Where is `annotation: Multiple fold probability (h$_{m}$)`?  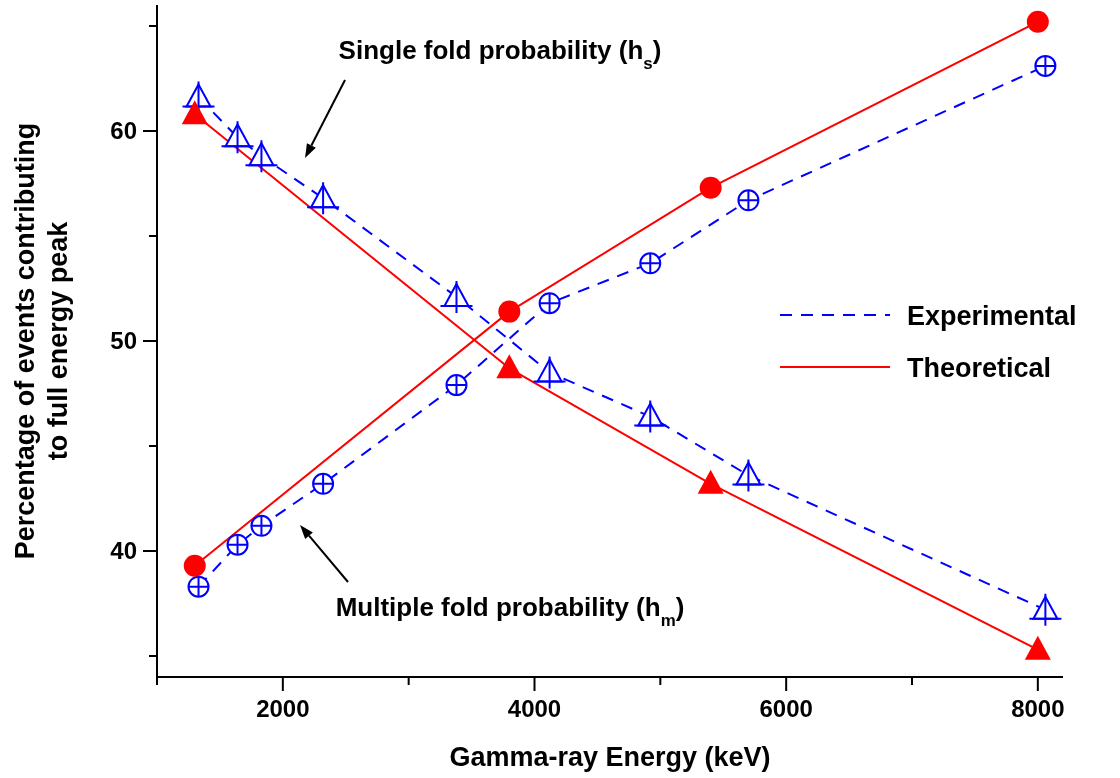
annotation: Multiple fold probability (h$_{m}$) is located at coordinates (510, 611).